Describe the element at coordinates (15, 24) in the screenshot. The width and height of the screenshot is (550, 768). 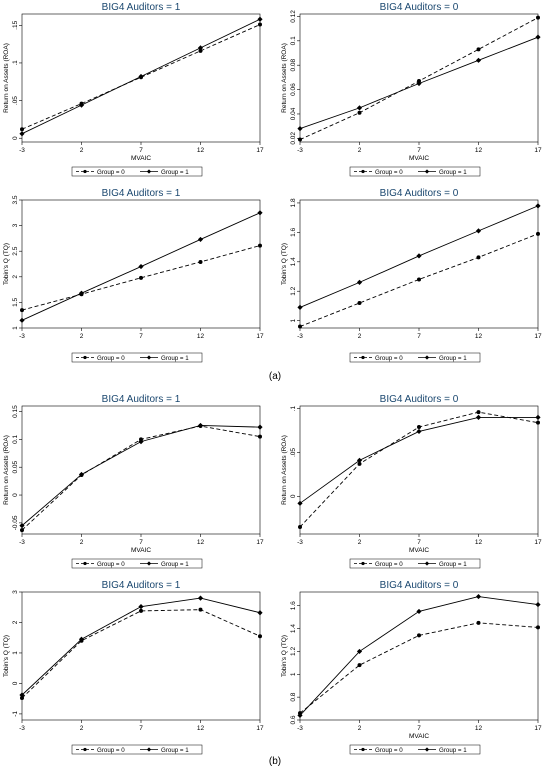
I see `y-tick-label: .15` at that location.